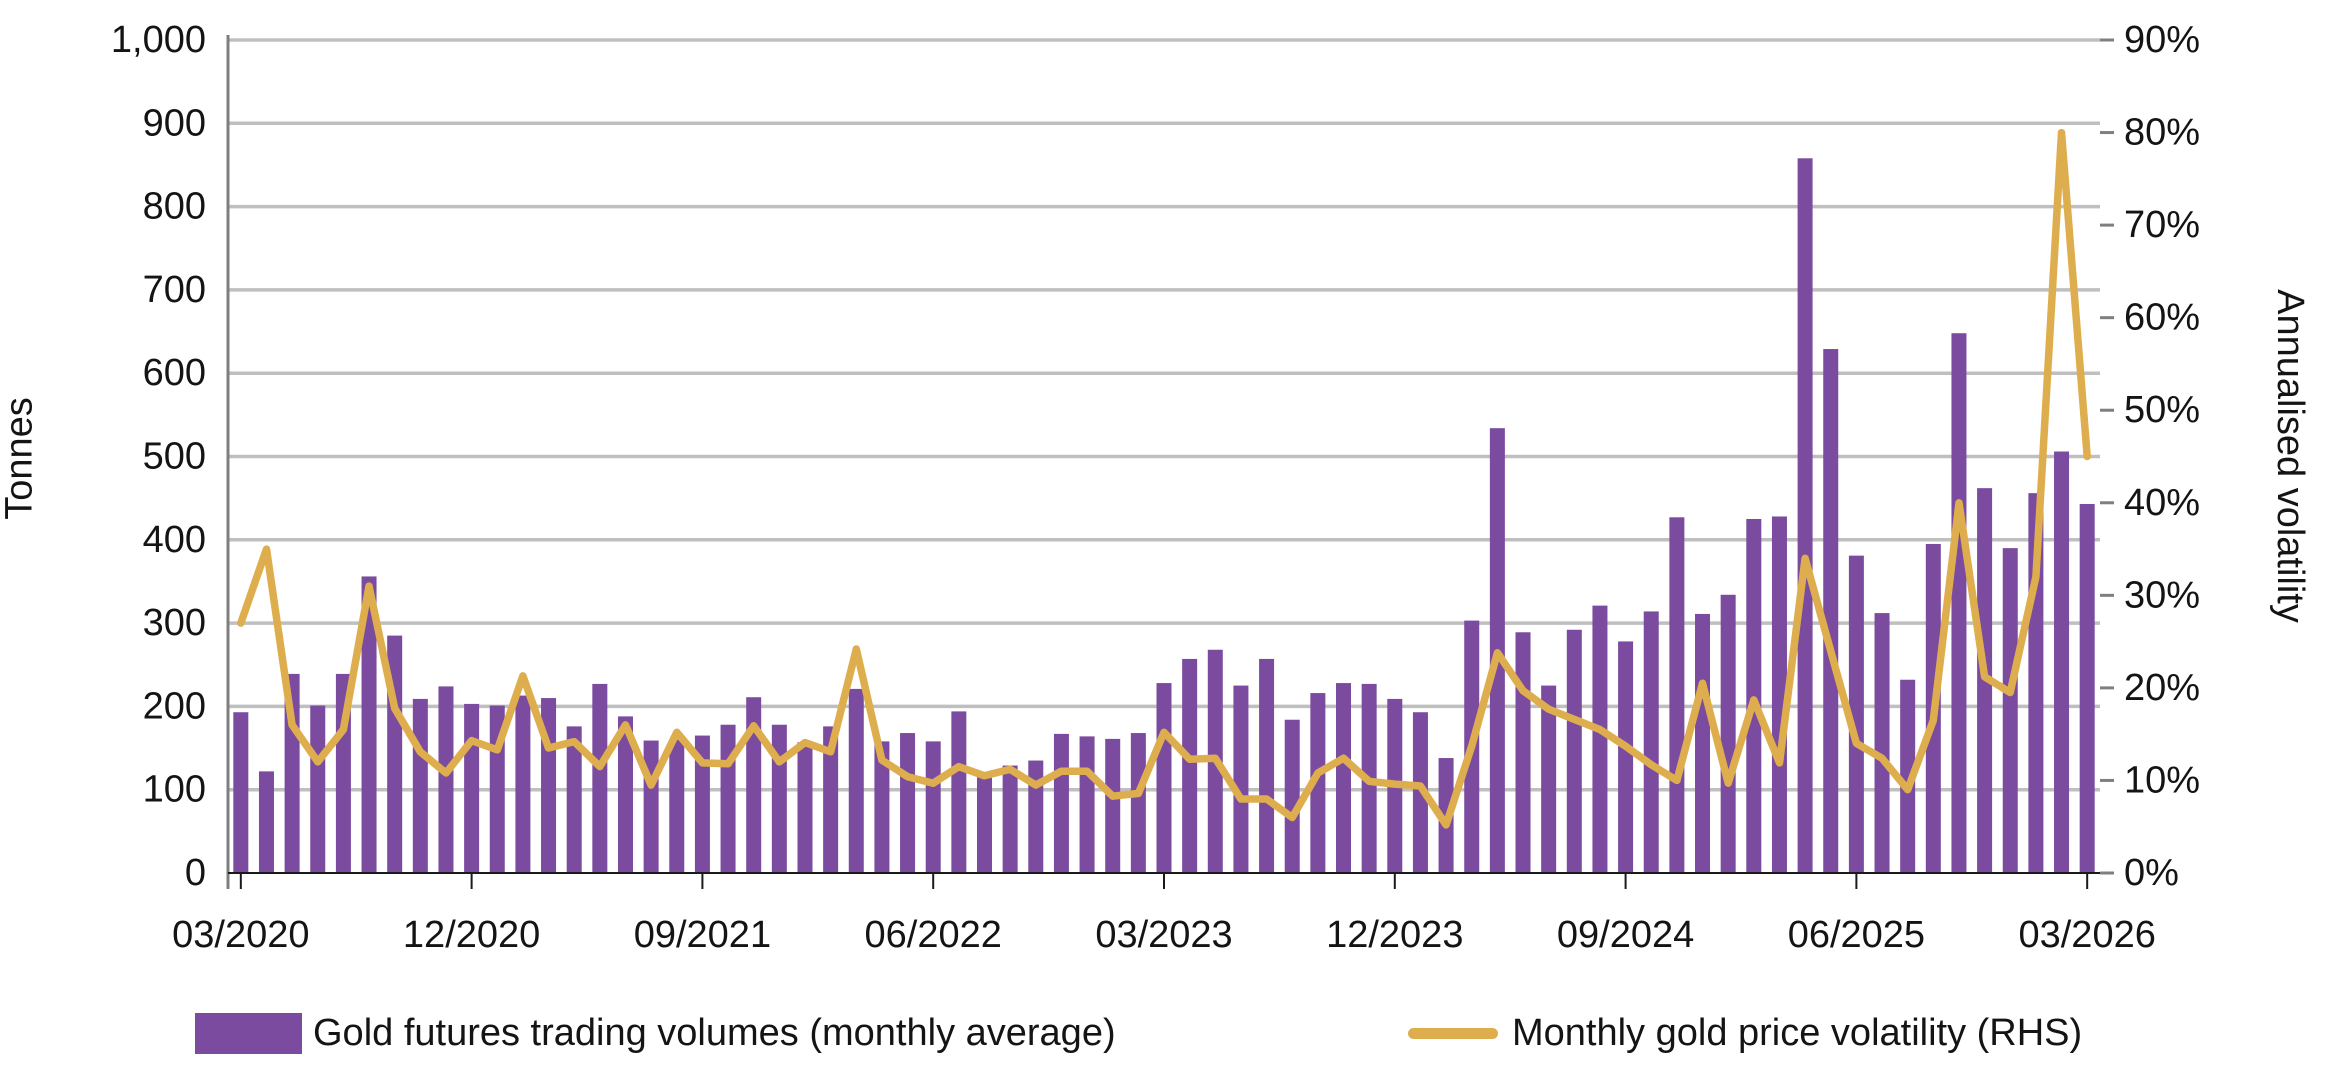  I want to click on y-tick-label-right: 80%, so click(2162, 133).